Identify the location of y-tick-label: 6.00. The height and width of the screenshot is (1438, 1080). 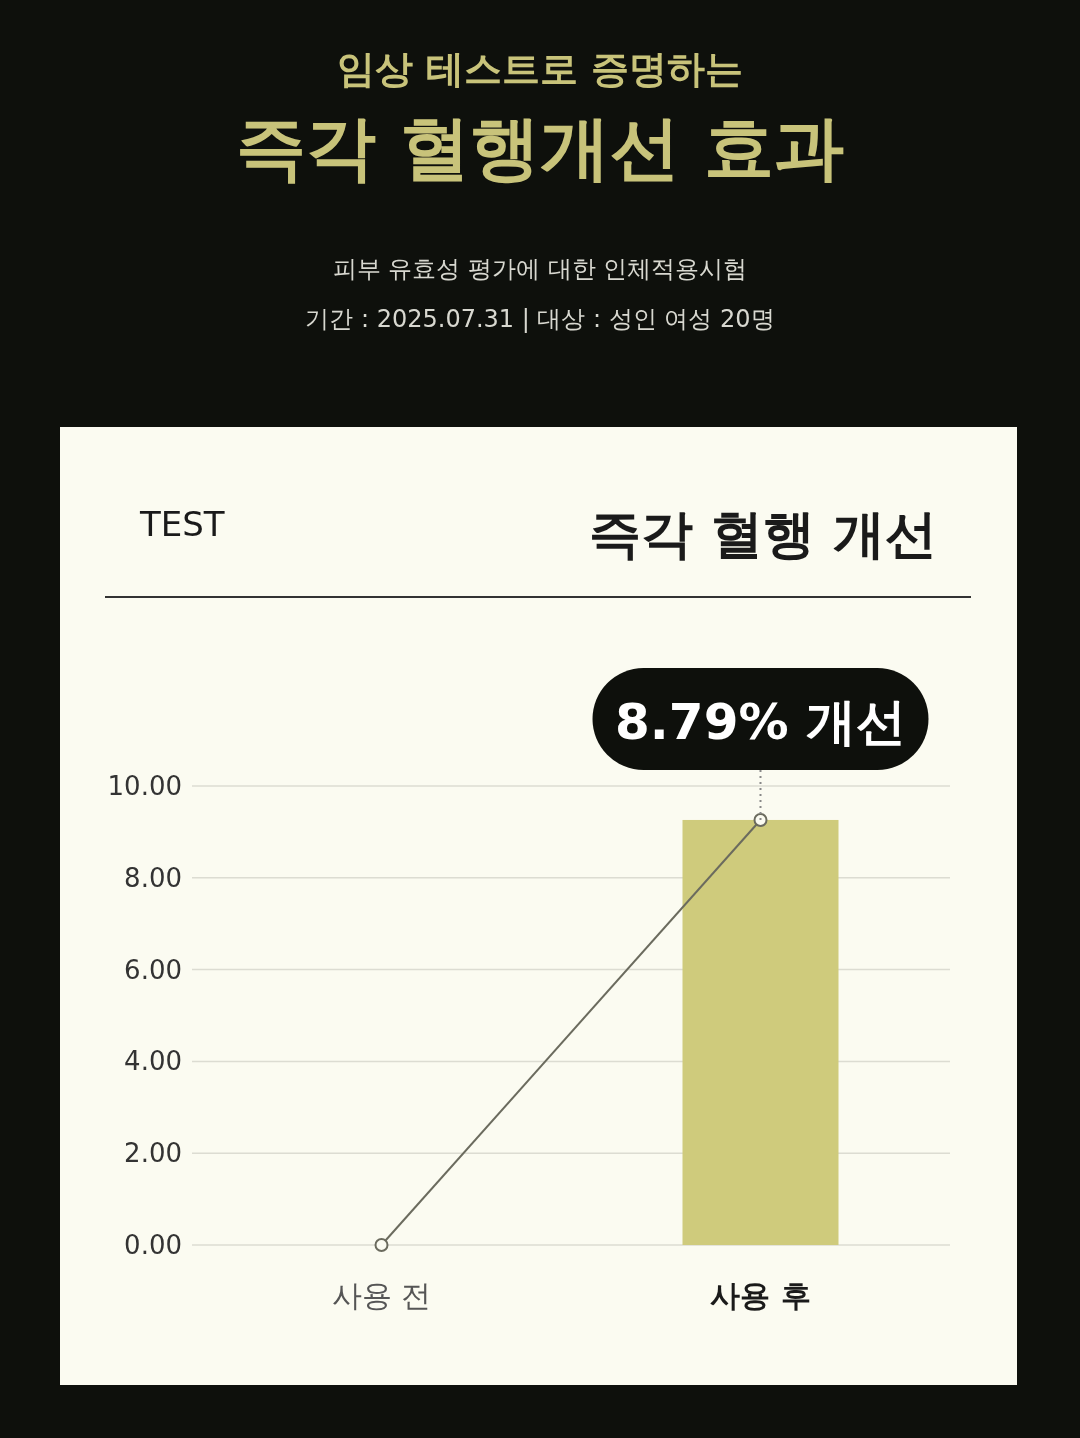
(153, 969).